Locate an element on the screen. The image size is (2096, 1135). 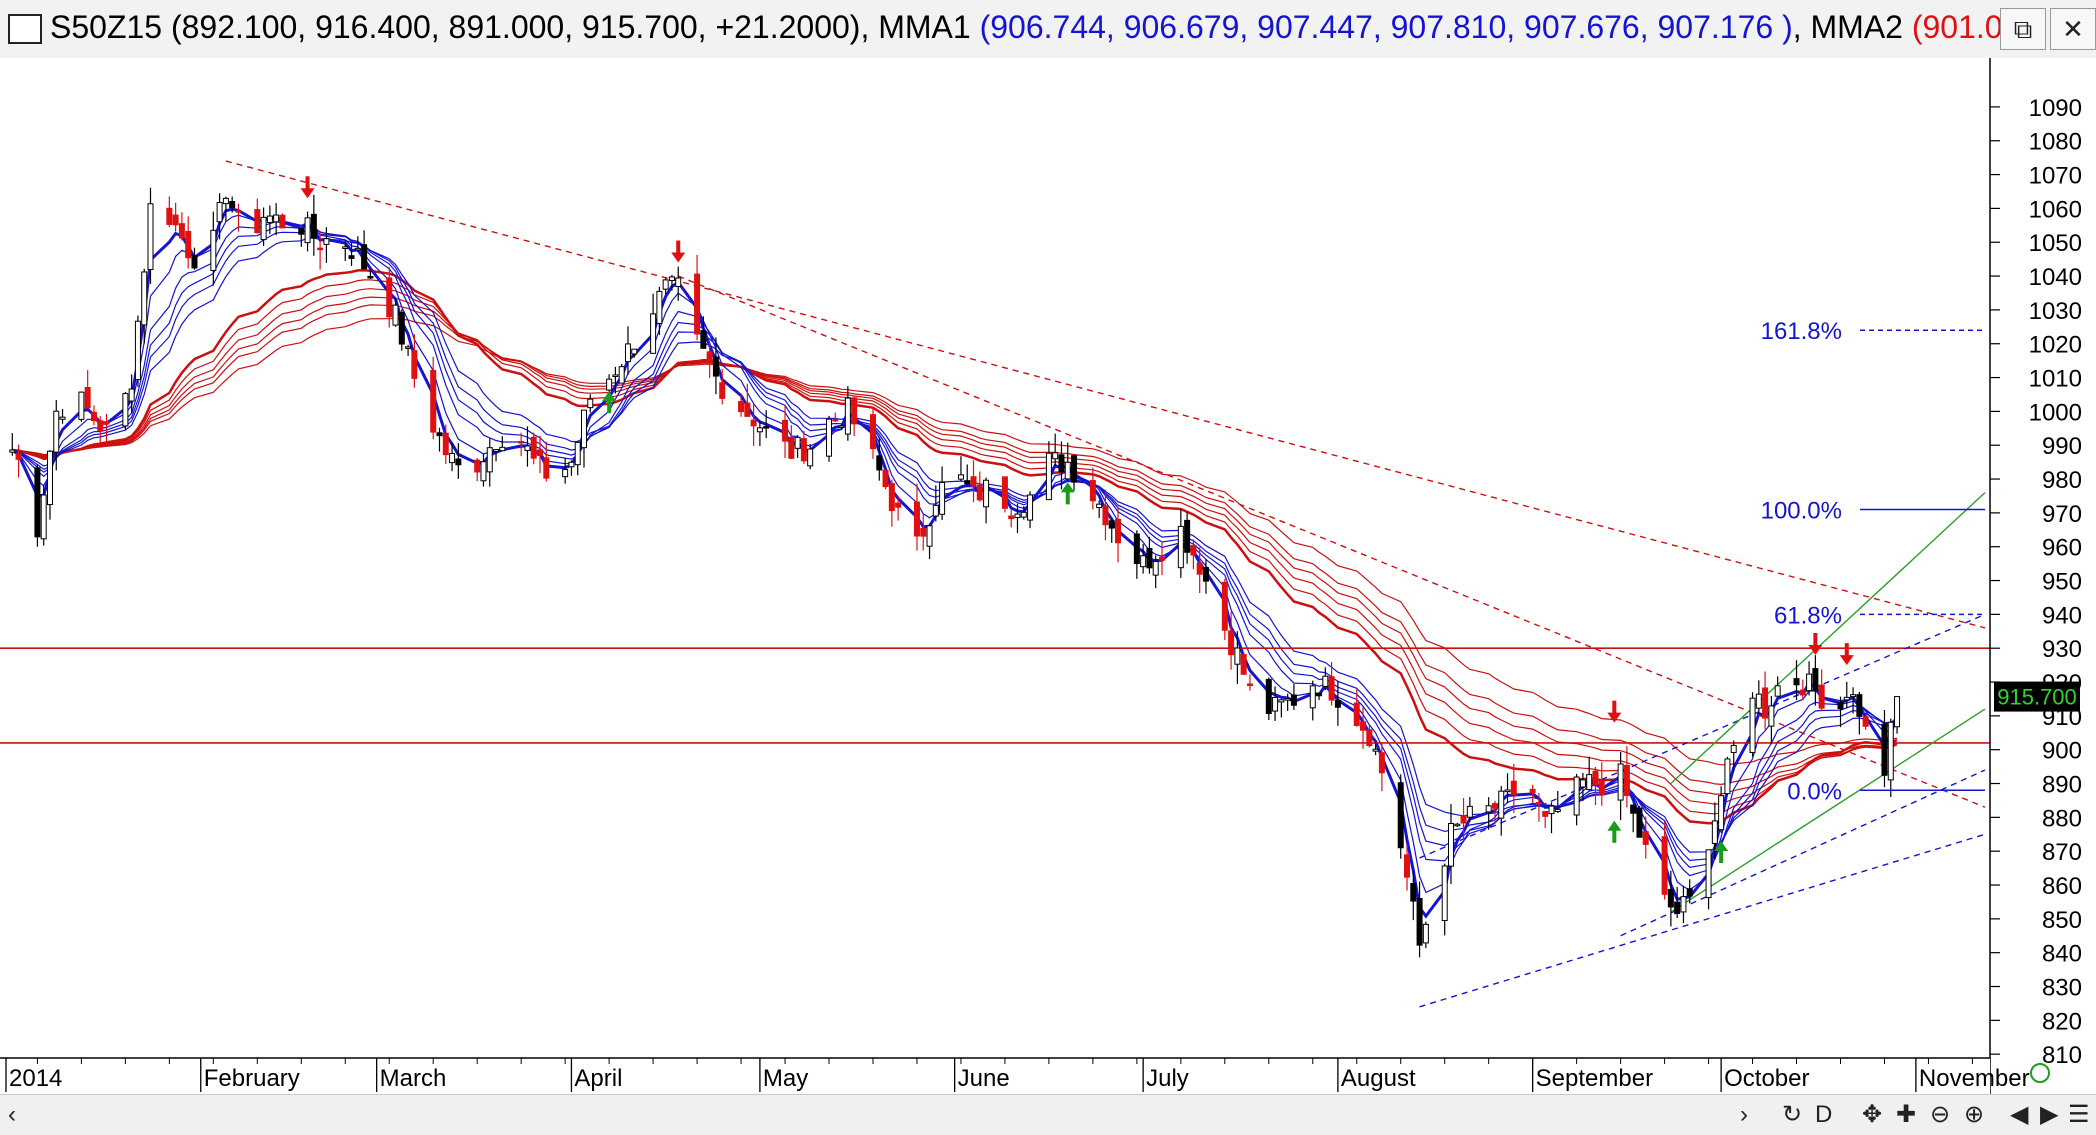
menu-icon: ☰ is located at coordinates (2079, 1114).